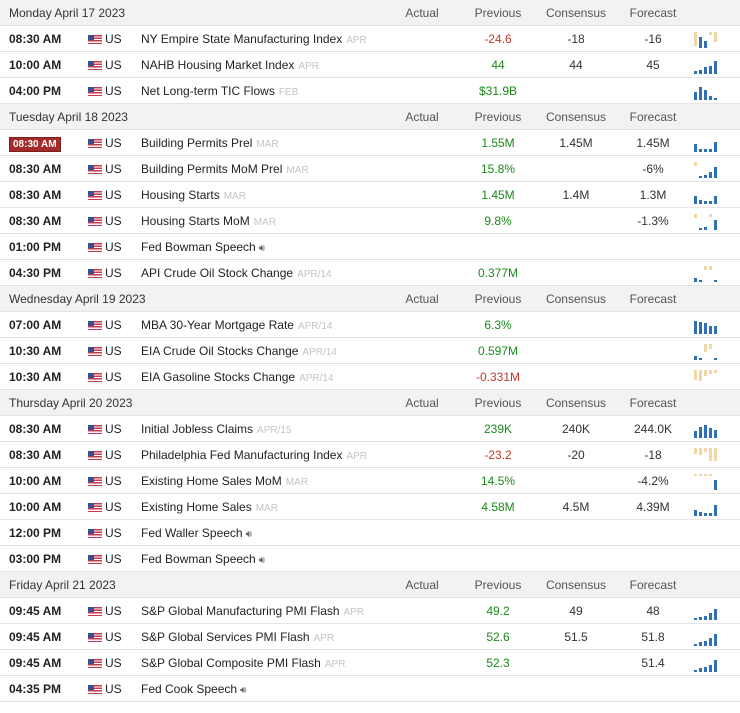 This screenshot has height=713, width=740. I want to click on event-name-link: Net Long-term TIC Flows, so click(208, 91).